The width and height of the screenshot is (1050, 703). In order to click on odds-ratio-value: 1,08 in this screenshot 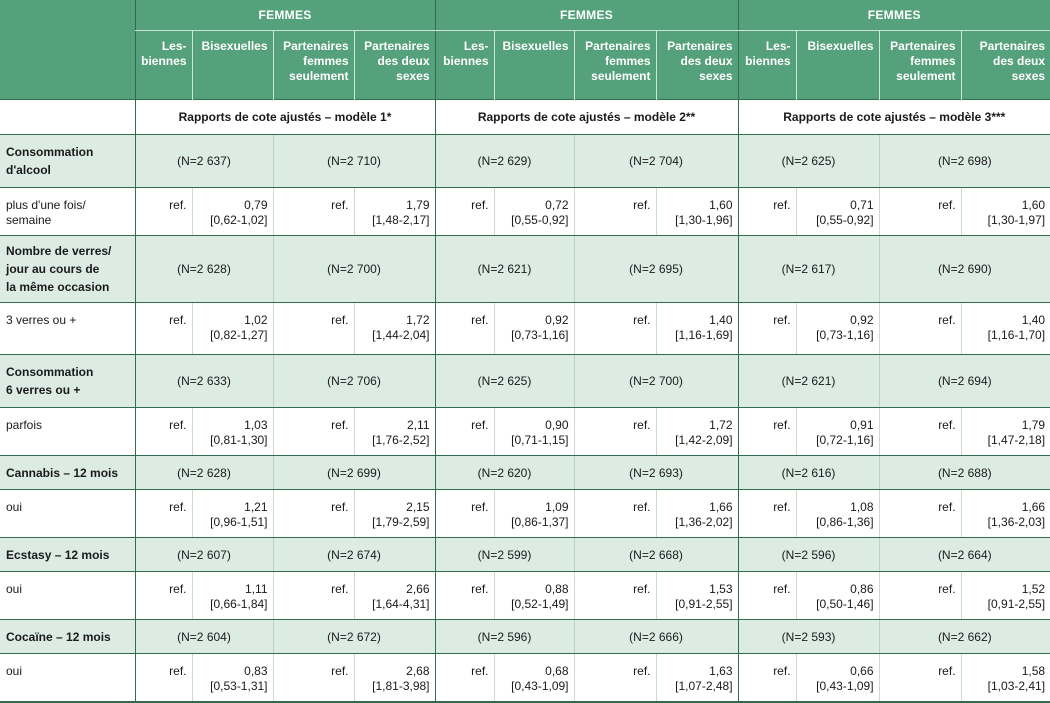, I will do `click(862, 507)`.